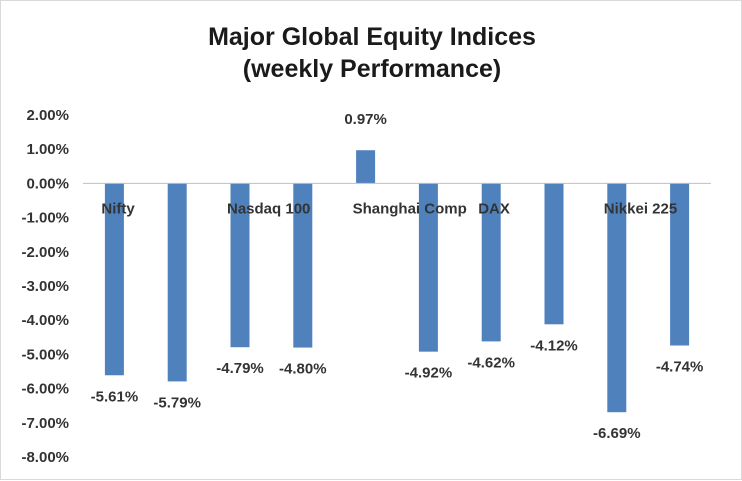 The image size is (742, 481). What do you see at coordinates (303, 369) in the screenshot?
I see `data-label: -4.80%` at bounding box center [303, 369].